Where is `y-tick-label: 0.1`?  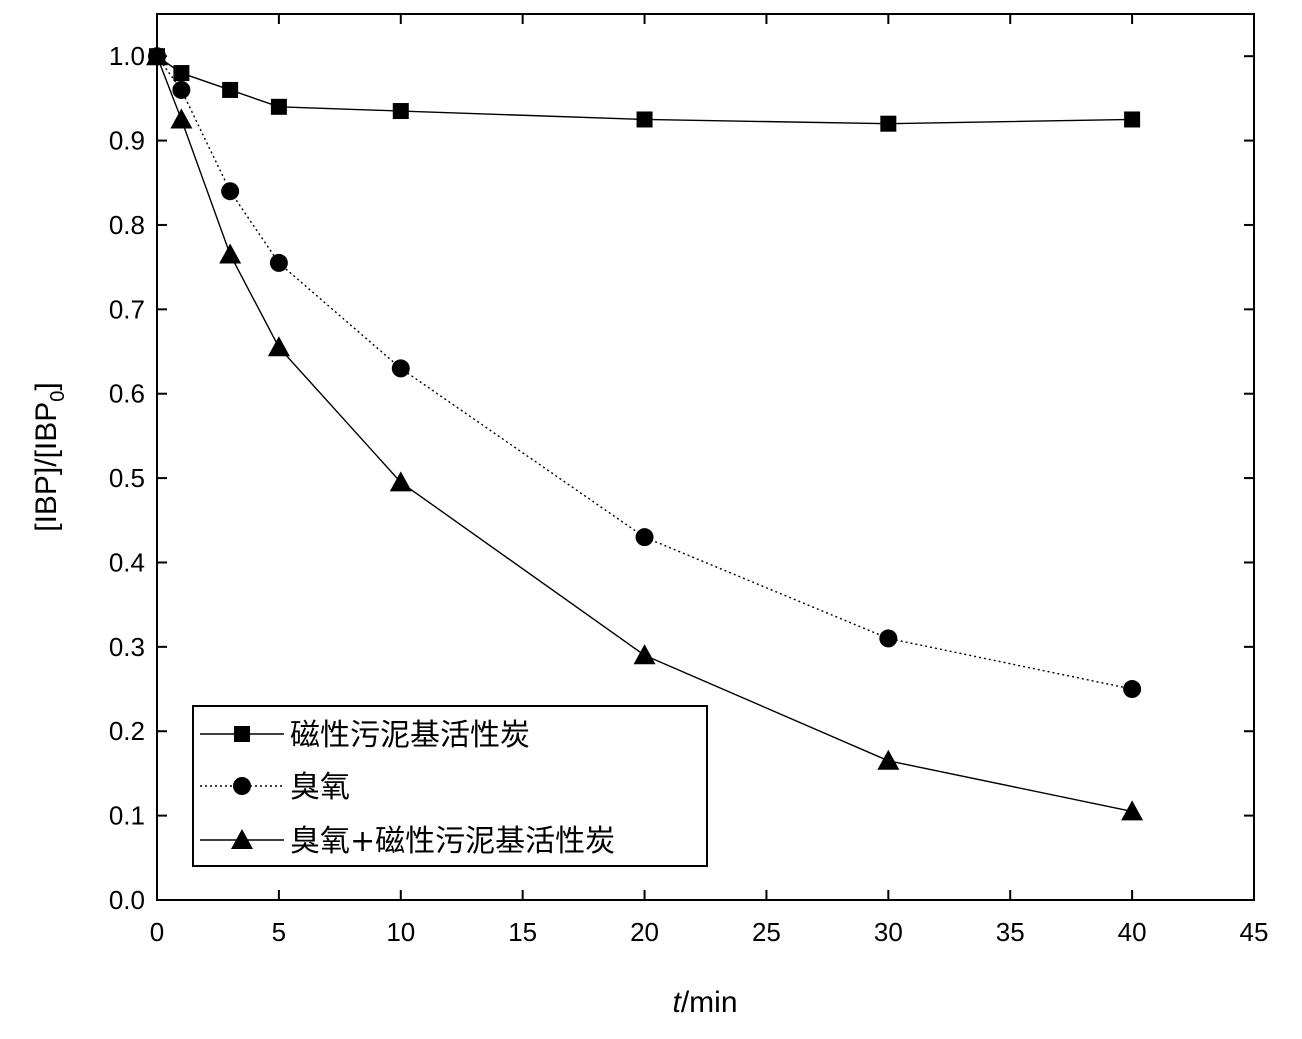
y-tick-label: 0.1 is located at coordinates (127, 816).